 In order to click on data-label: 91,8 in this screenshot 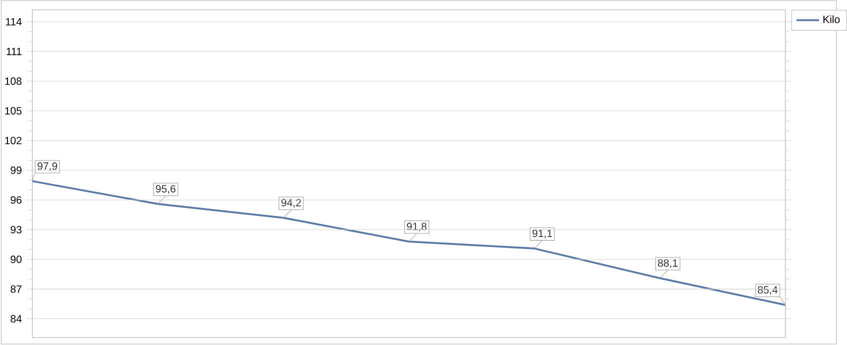, I will do `click(416, 227)`.